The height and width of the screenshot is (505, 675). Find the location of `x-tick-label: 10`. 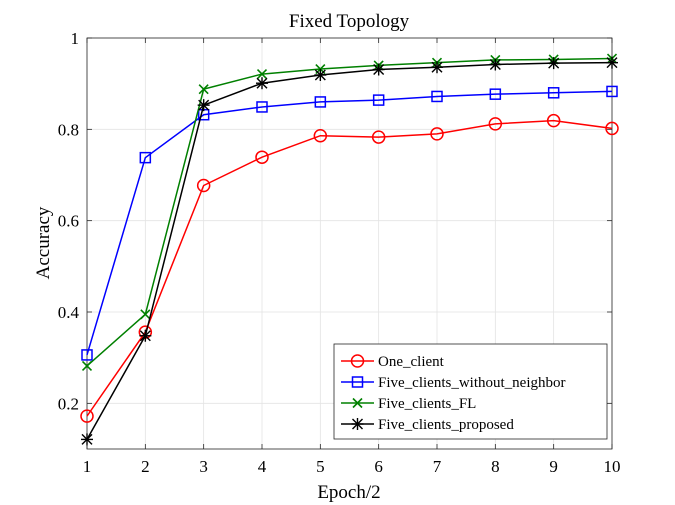

x-tick-label: 10 is located at coordinates (612, 466).